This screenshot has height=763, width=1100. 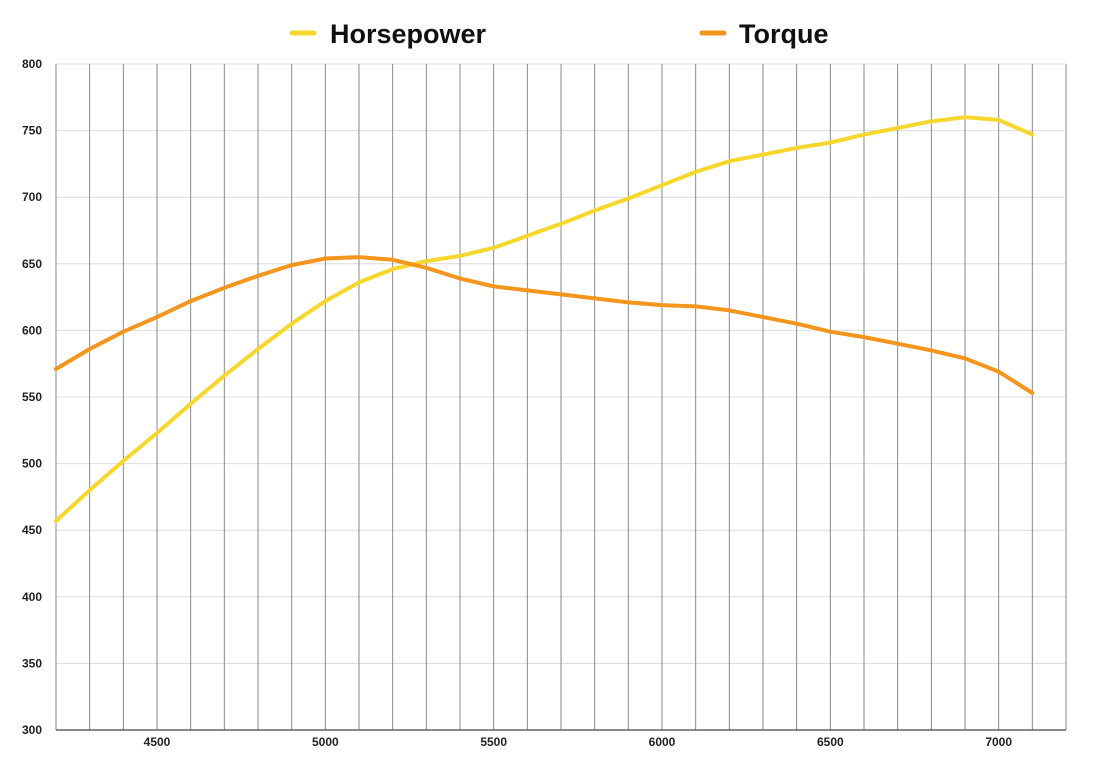 What do you see at coordinates (784, 34) in the screenshot?
I see `legend-label-torque: Torque` at bounding box center [784, 34].